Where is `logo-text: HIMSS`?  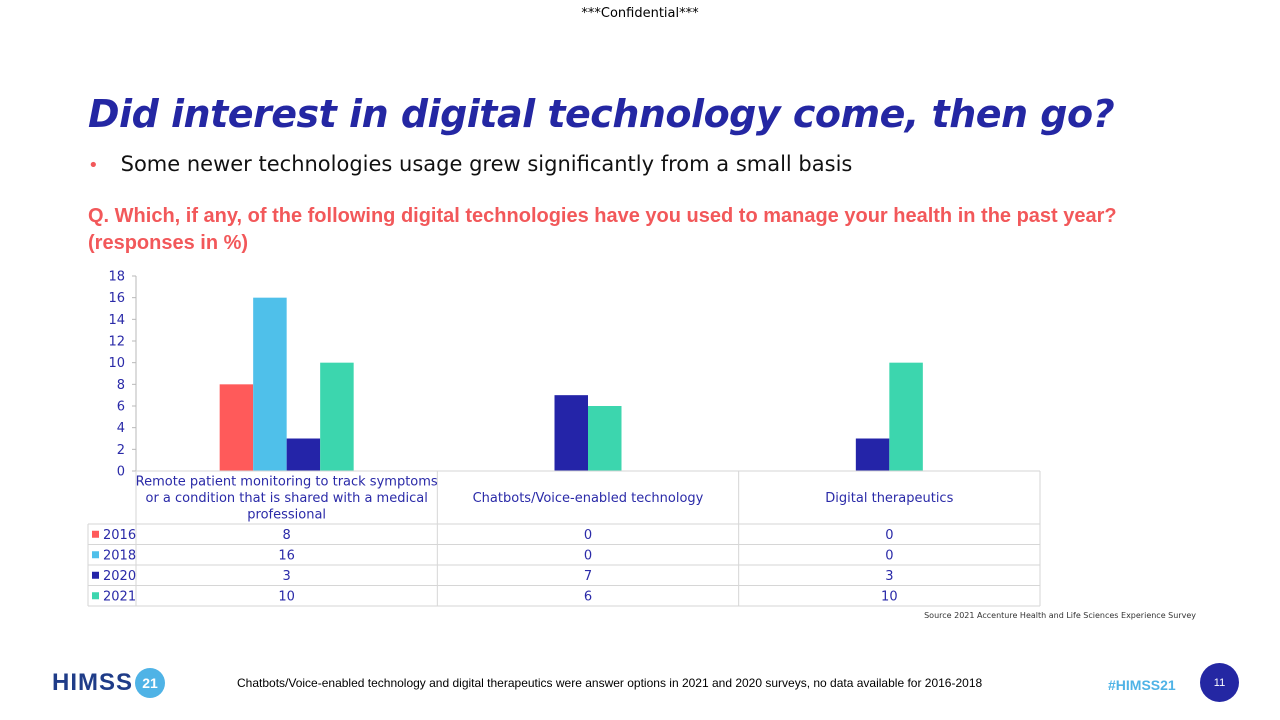
logo-text: HIMSS is located at coordinates (93, 682).